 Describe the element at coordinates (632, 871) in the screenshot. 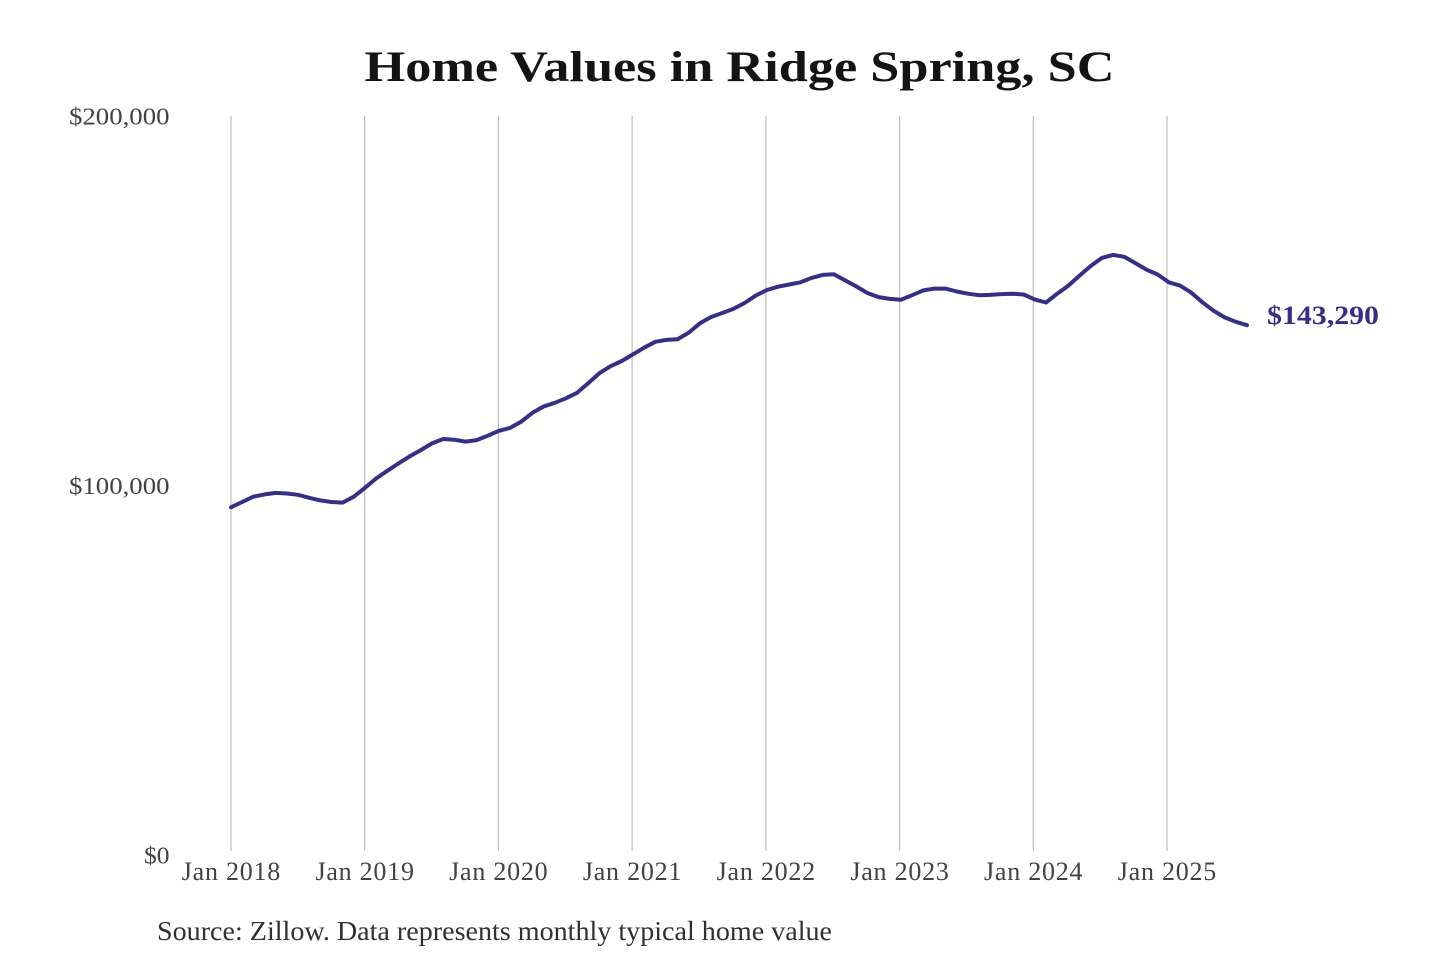

I see `svg-text: Jan 2021` at that location.